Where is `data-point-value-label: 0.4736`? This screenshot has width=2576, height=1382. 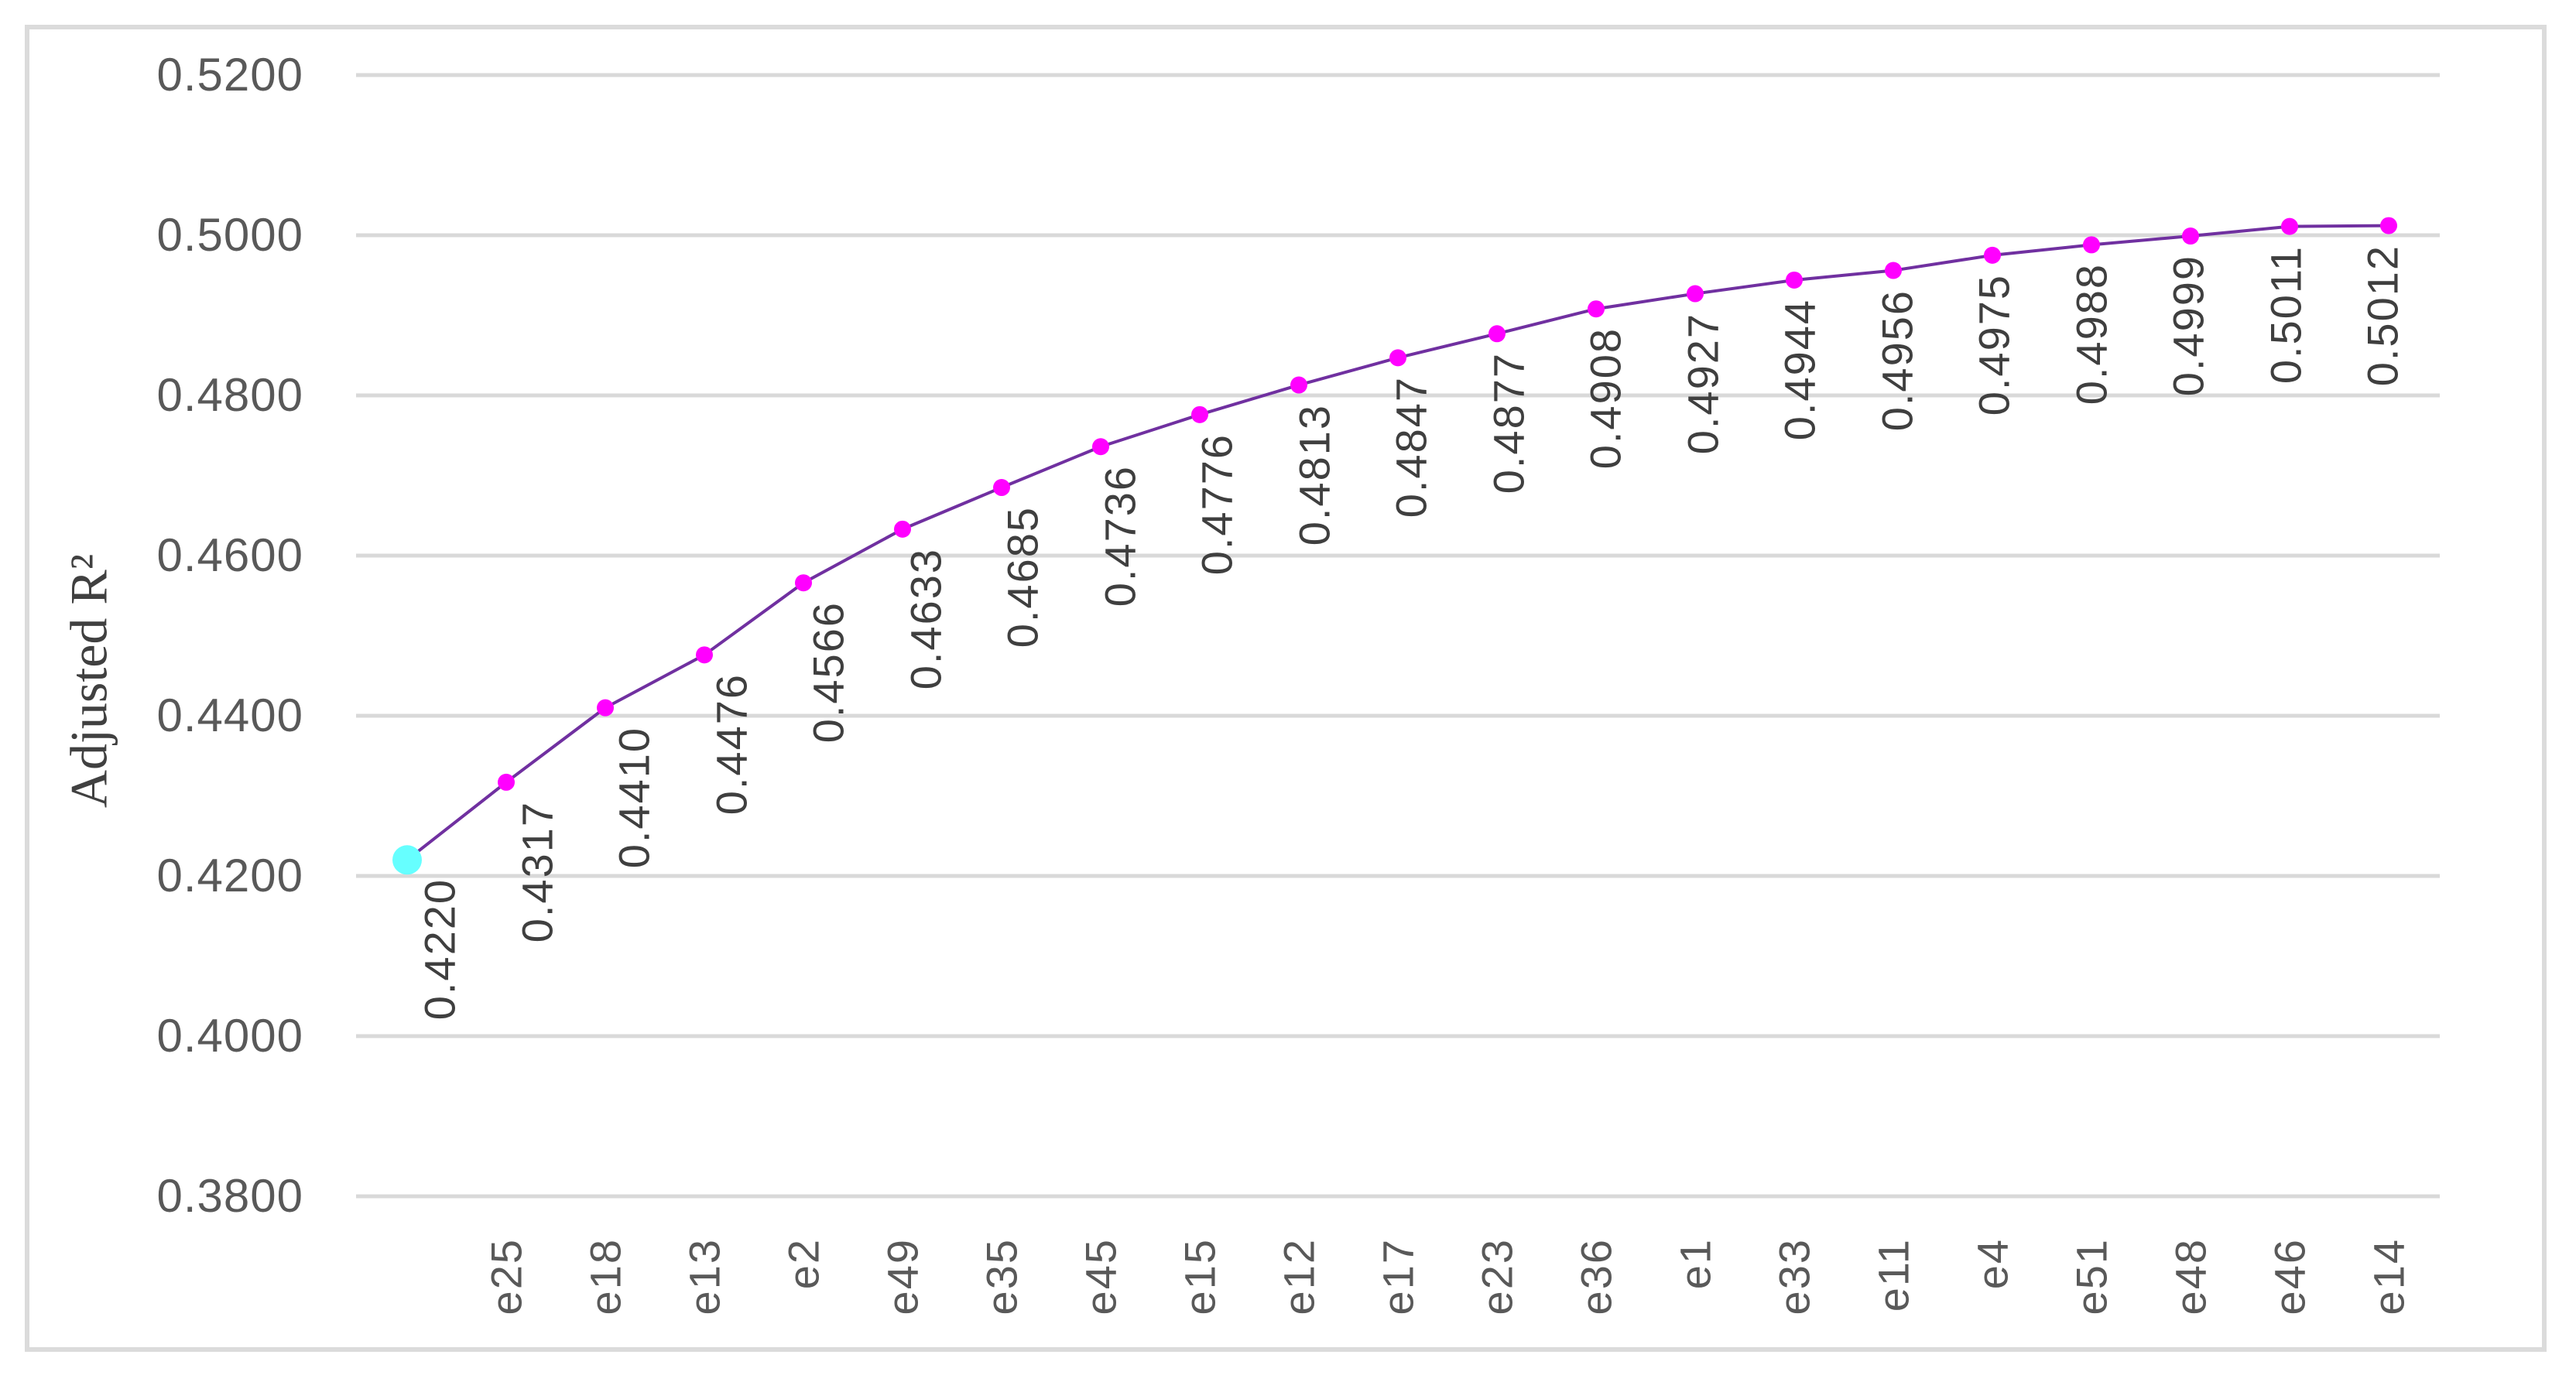 data-point-value-label: 0.4736 is located at coordinates (1119, 536).